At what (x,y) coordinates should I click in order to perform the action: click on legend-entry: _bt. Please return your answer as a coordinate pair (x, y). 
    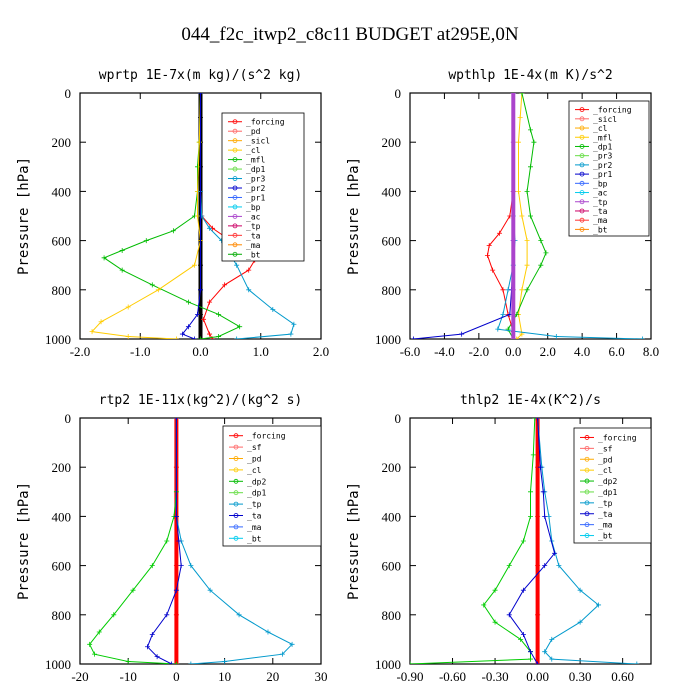
    Looking at the image, I should click on (254, 538).